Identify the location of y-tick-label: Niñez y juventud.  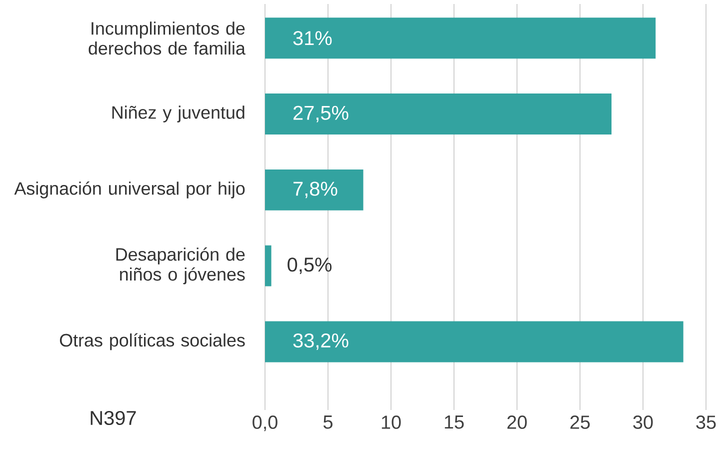
(178, 114).